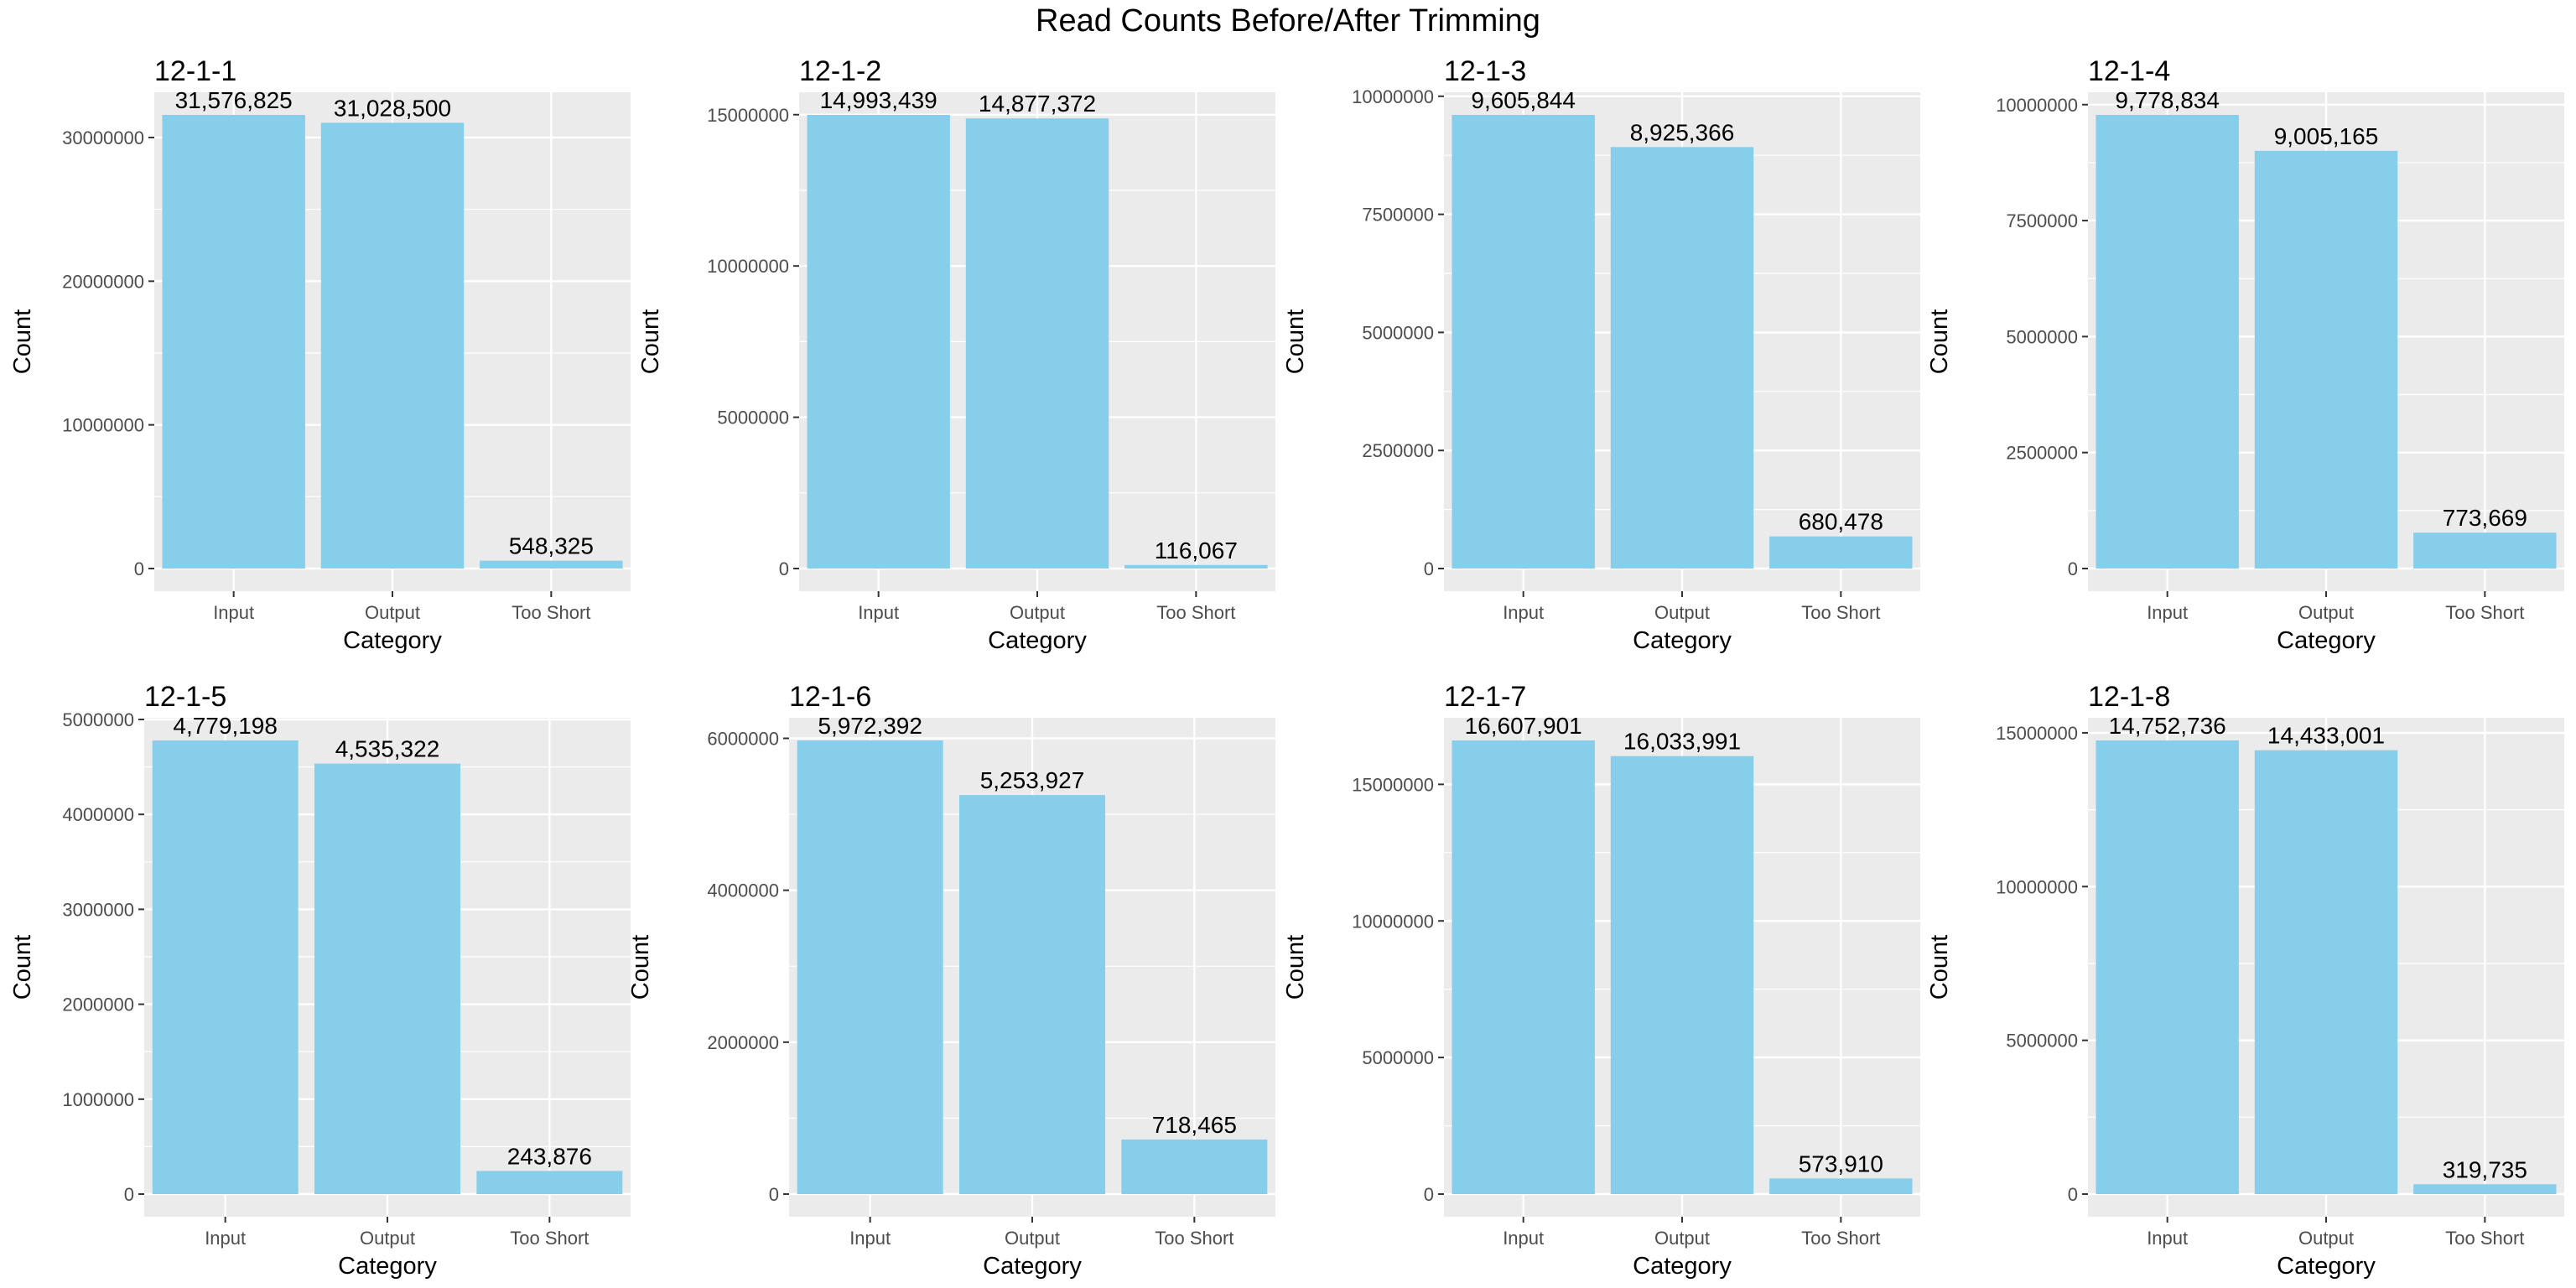 This screenshot has height=1288, width=2576. Describe the element at coordinates (234, 100) in the screenshot. I see `bar-value-label: 31,576,825` at that location.